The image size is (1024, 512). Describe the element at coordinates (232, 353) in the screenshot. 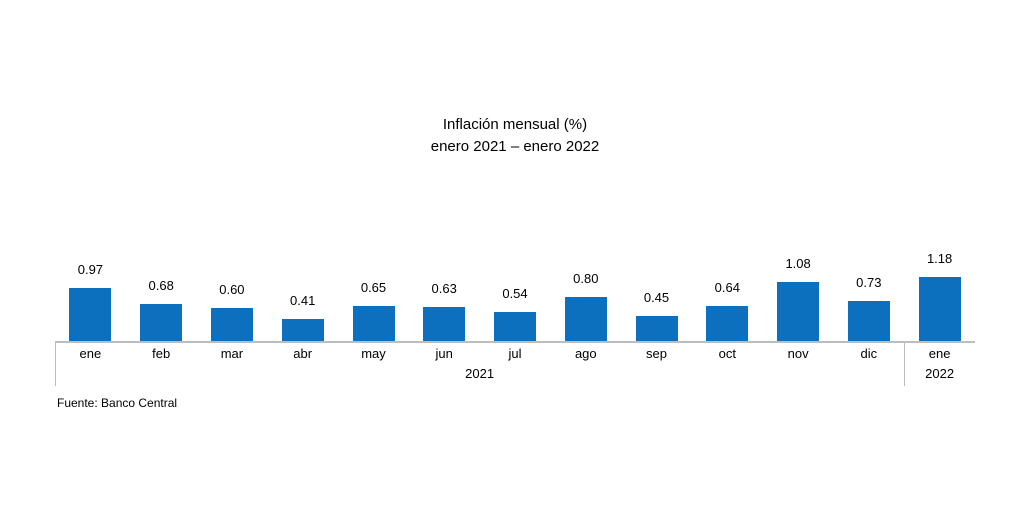

I see `x-tick-label: mar` at that location.